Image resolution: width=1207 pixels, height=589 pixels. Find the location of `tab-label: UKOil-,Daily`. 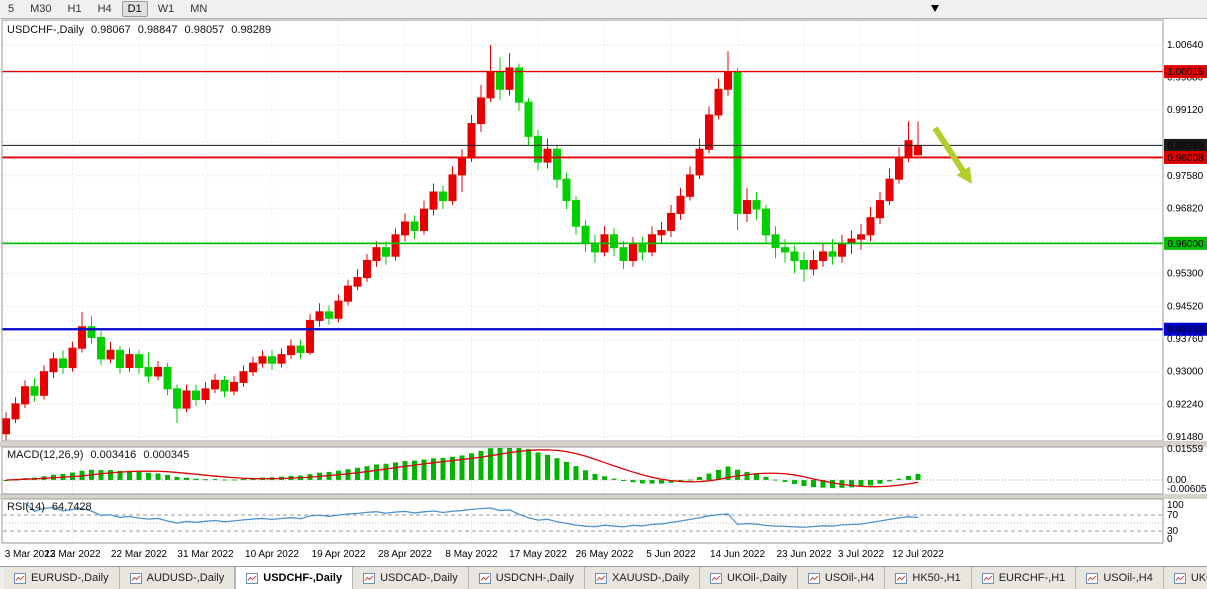

tab-label: UKOil-,Daily is located at coordinates (756, 578).